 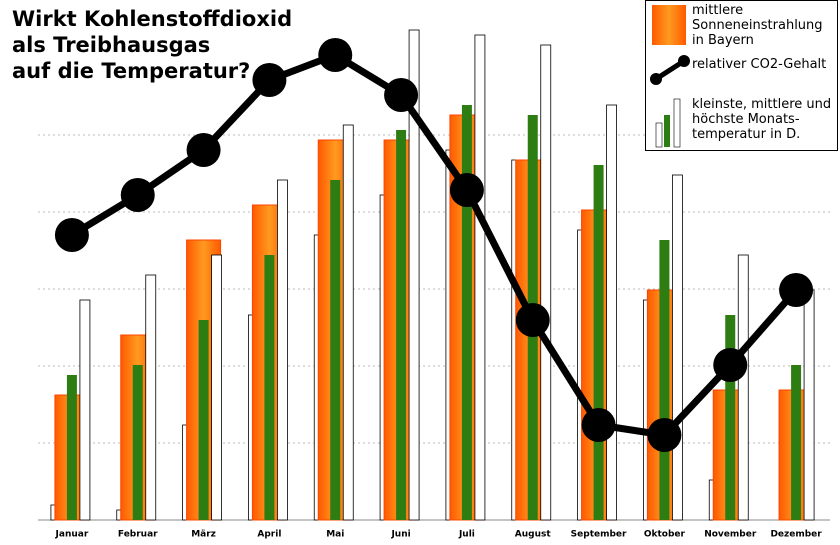 I want to click on x-tick-label: Mai, so click(x=335, y=535).